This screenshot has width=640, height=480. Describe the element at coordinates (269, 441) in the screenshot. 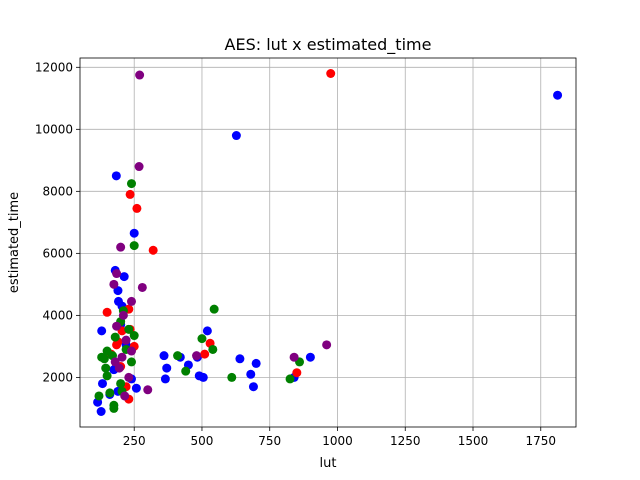

I see `x-tick-label: 750` at that location.